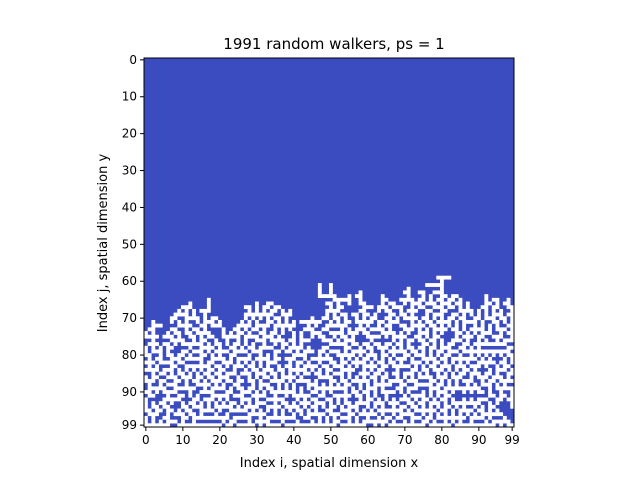 The width and height of the screenshot is (640, 480). What do you see at coordinates (256, 440) in the screenshot?
I see `x-tick-label: 30` at bounding box center [256, 440].